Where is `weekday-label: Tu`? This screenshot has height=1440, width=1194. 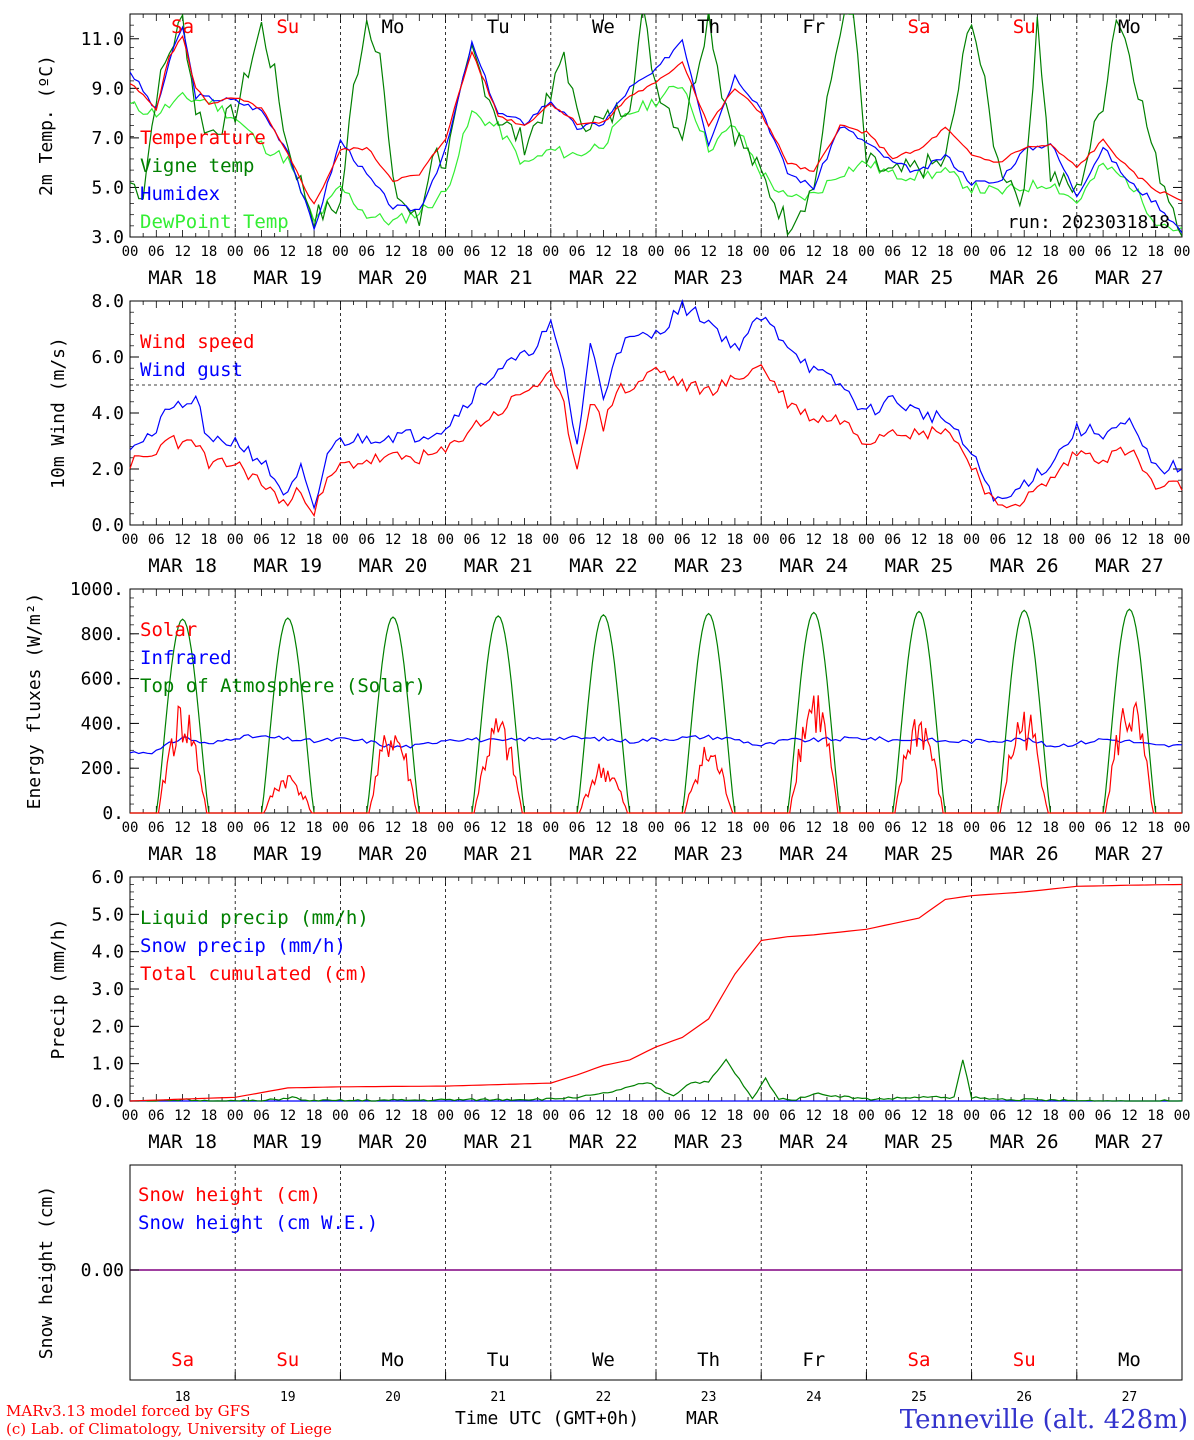 weekday-label: Tu is located at coordinates (498, 27).